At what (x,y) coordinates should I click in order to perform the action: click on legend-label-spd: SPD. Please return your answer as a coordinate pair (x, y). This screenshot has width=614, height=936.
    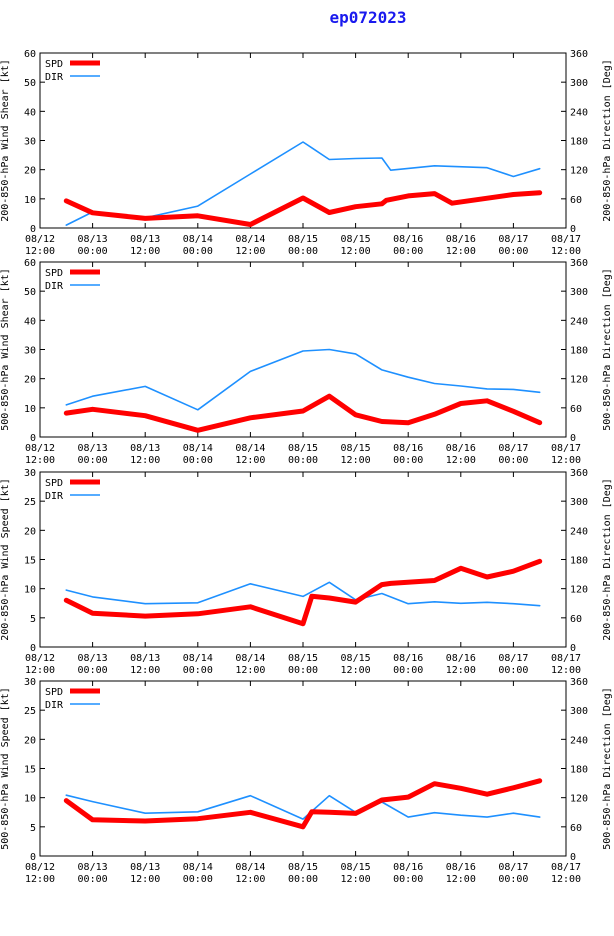
    Looking at the image, I should click on (54, 64).